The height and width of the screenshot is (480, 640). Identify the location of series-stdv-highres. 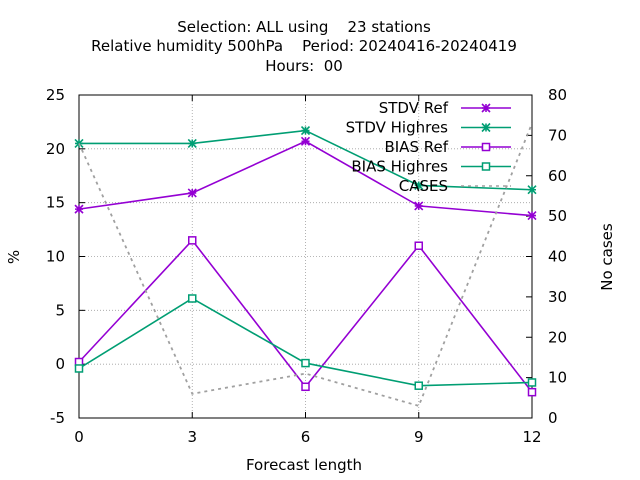
(305, 160).